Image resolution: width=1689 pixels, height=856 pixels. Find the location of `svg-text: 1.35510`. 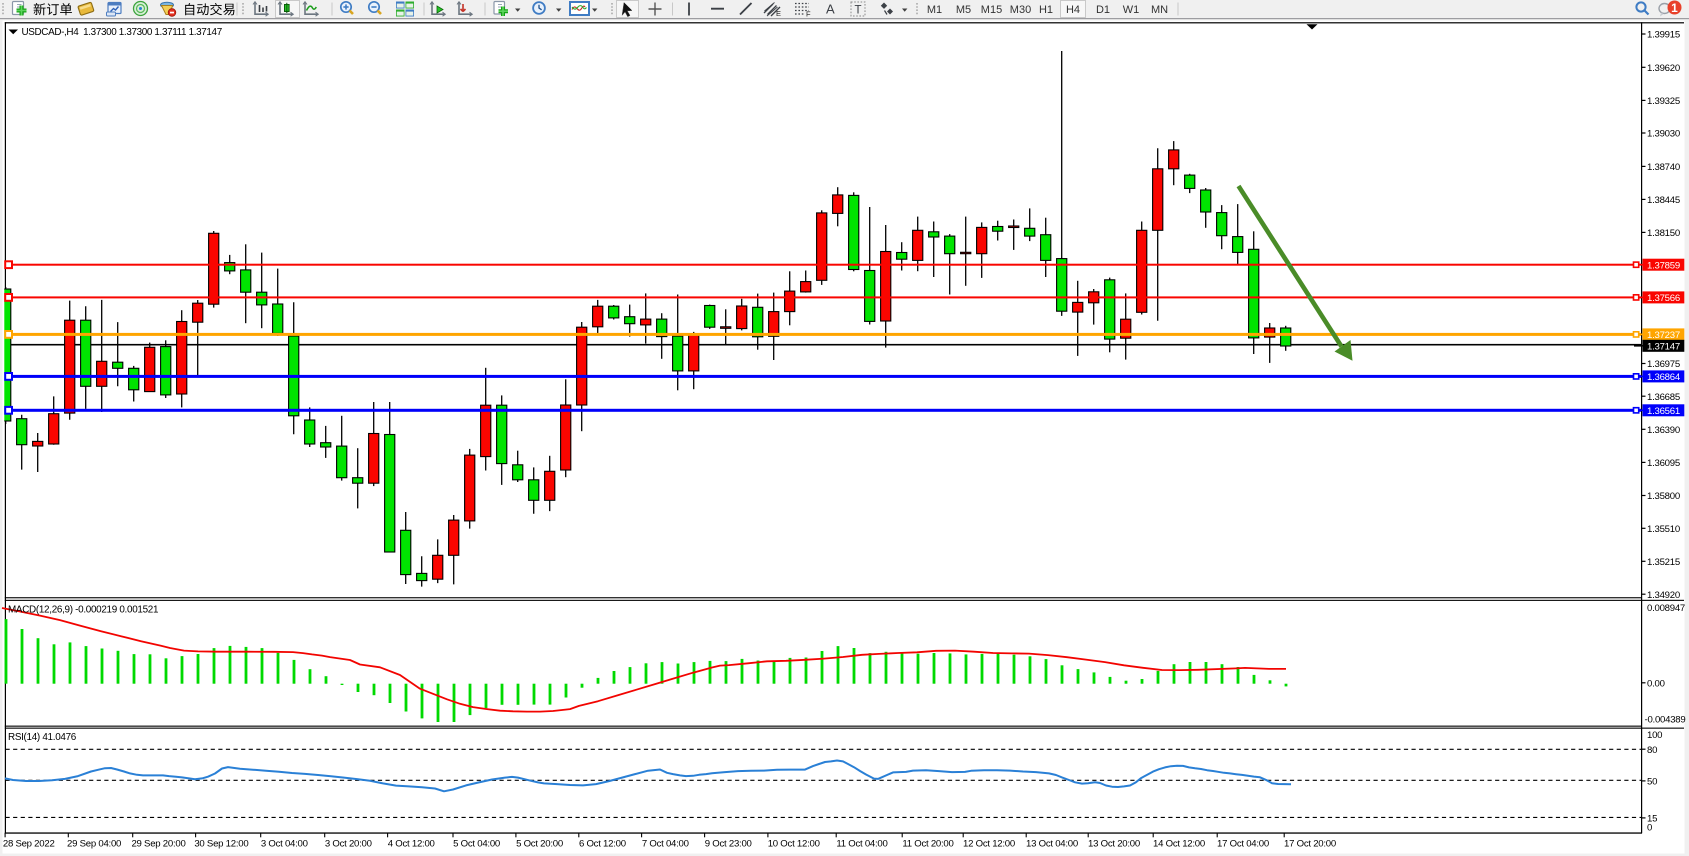

svg-text: 1.35510 is located at coordinates (1663, 529).